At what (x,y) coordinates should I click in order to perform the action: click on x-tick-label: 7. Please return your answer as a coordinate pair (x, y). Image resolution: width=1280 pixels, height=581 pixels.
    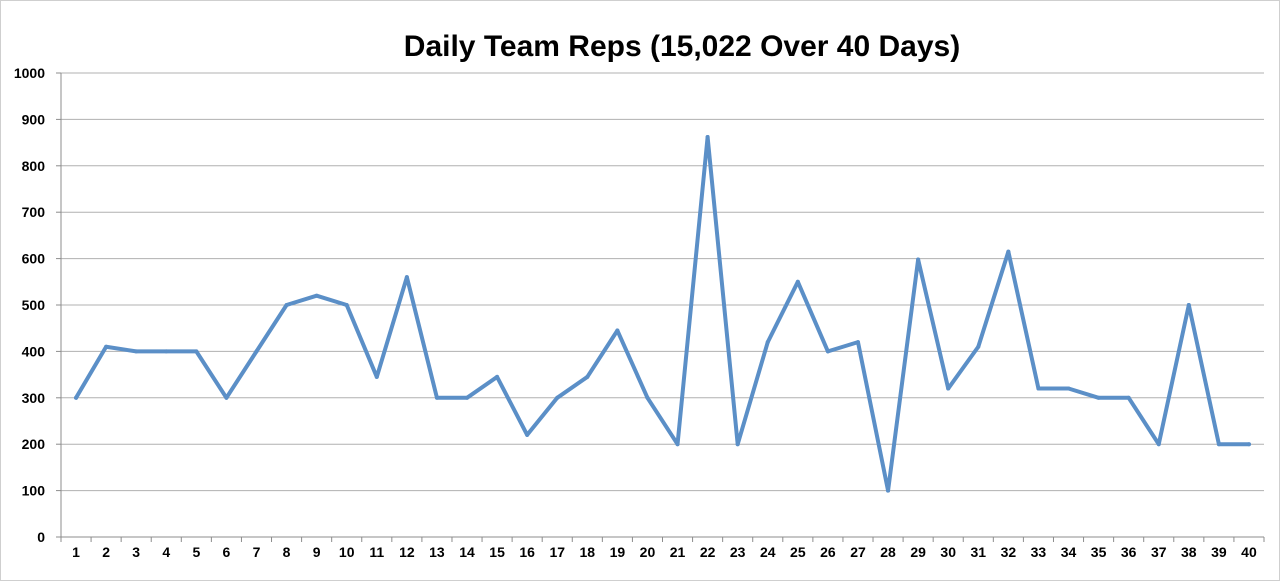
    Looking at the image, I should click on (257, 552).